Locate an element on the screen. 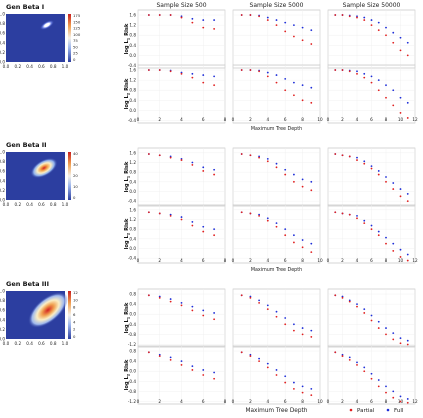 The width and height of the screenshot is (423, 418). scatter-panel: 0 2 4 6 8 10 12 is located at coordinates (372, 94).